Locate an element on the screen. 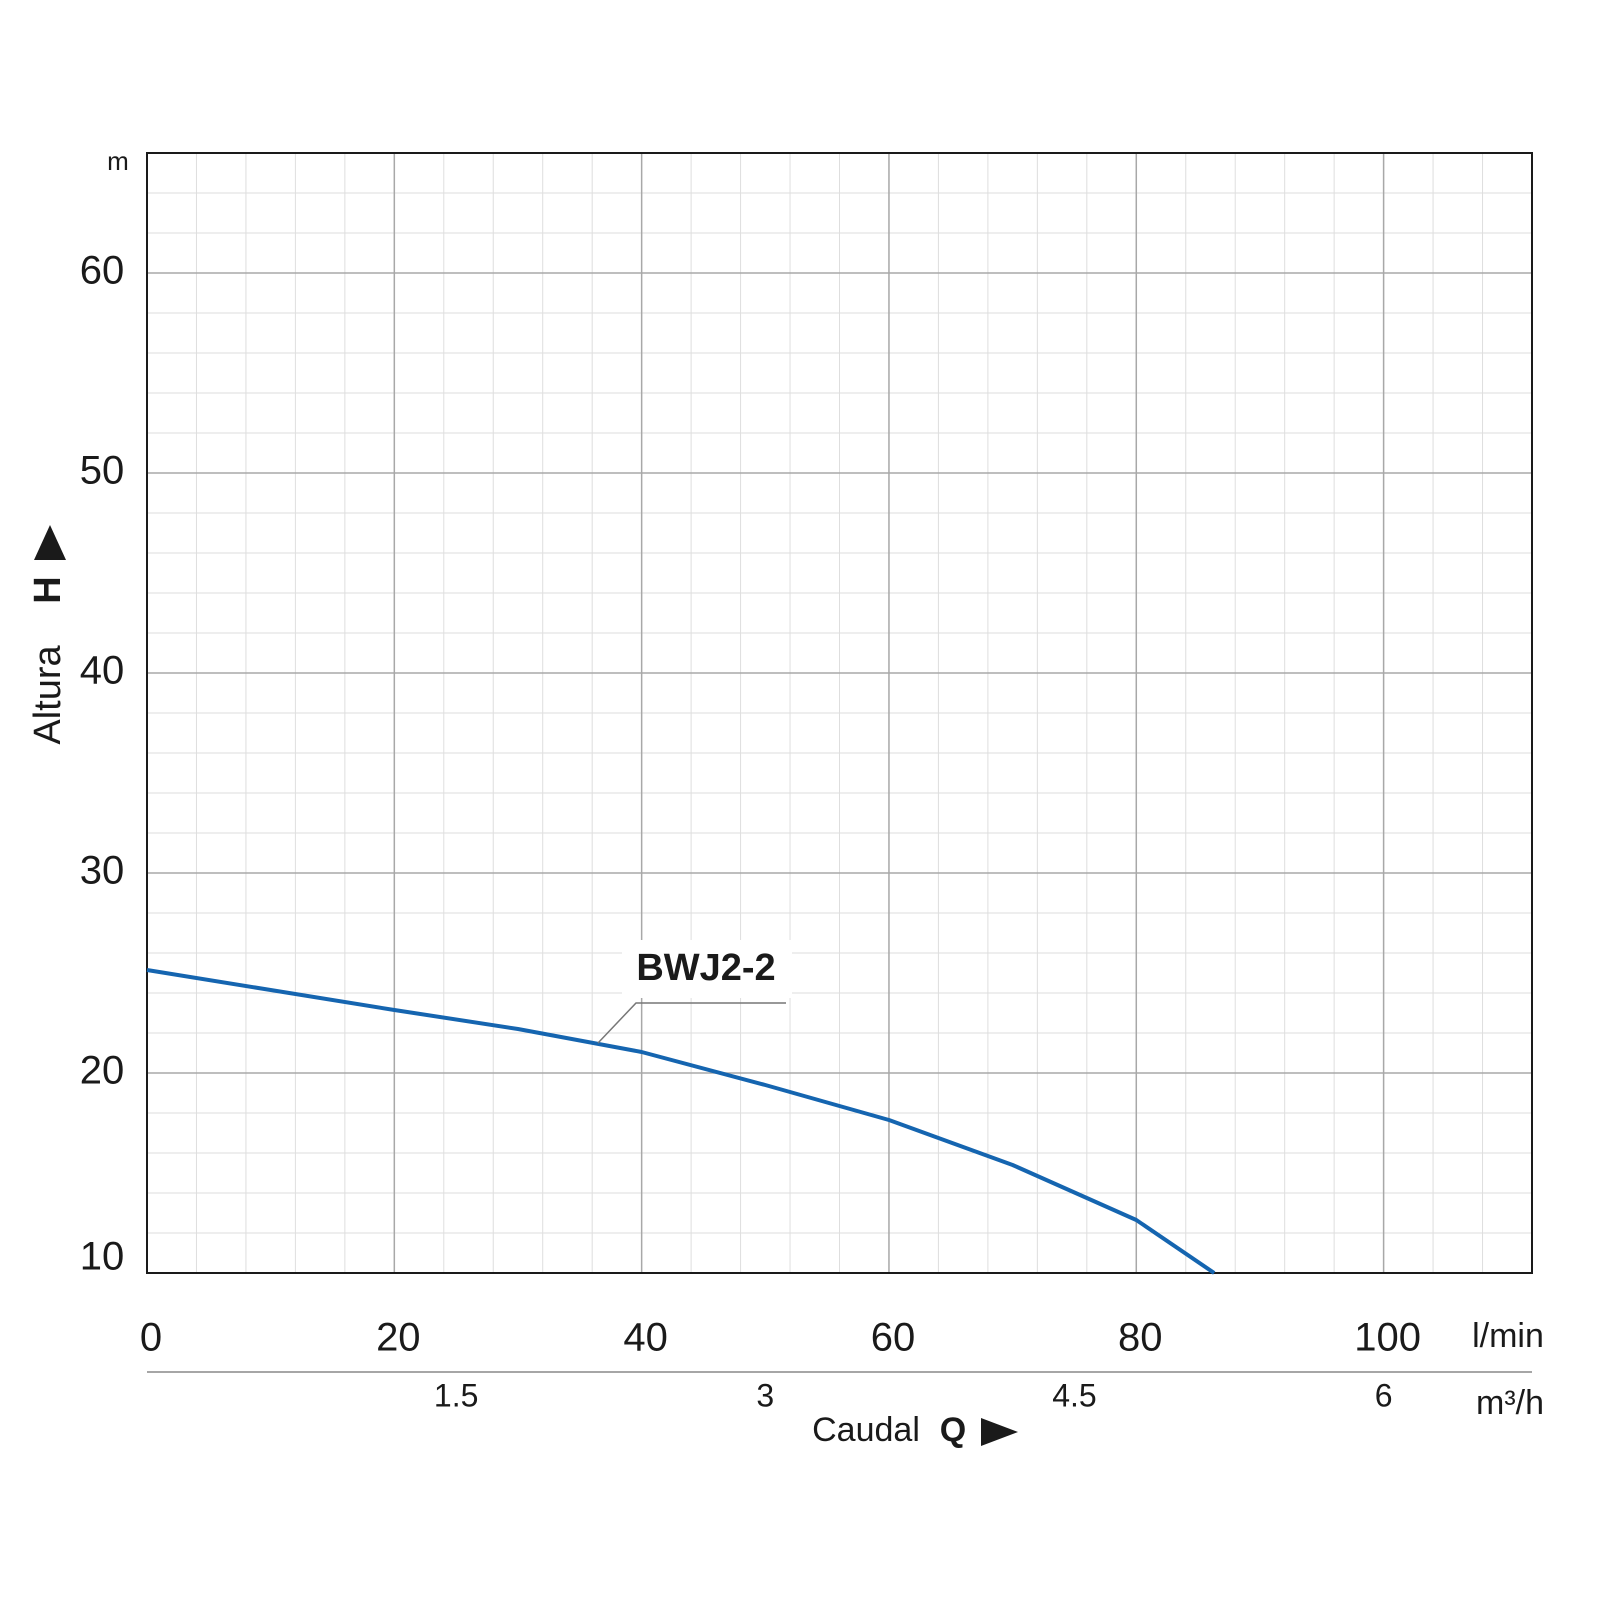 This screenshot has width=1600, height=1600. x-tick-label: 80 is located at coordinates (1140, 1338).